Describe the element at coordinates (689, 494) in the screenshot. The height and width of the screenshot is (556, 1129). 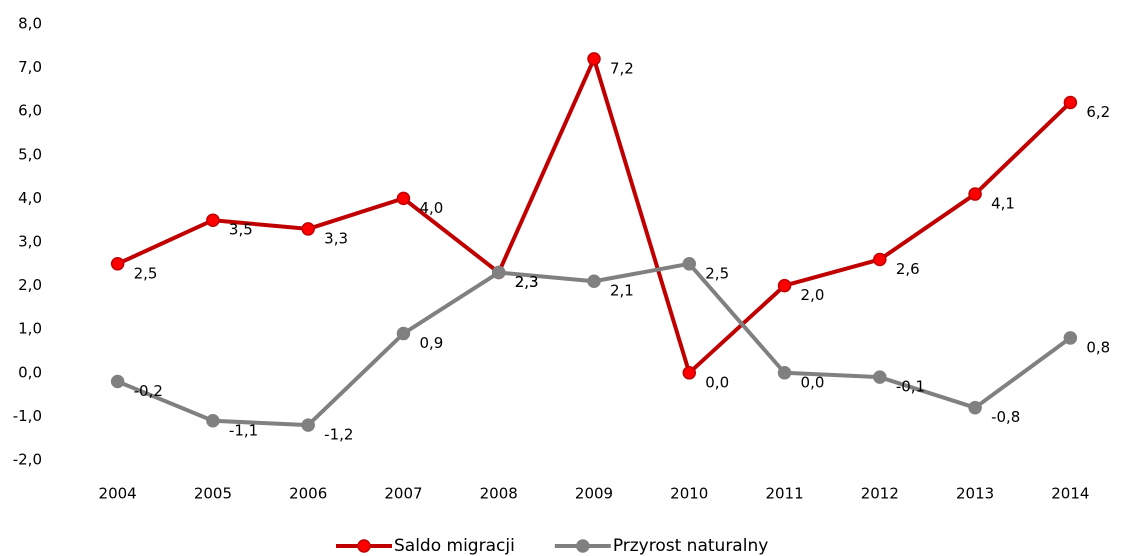
I see `x-tick-label: 2010` at that location.